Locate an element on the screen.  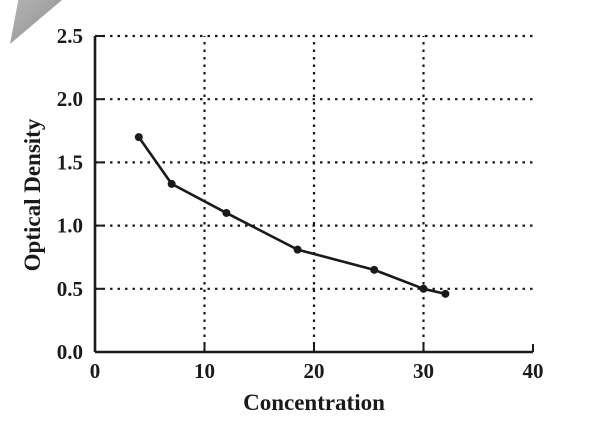
x-tick-label: 40 is located at coordinates (533, 371).